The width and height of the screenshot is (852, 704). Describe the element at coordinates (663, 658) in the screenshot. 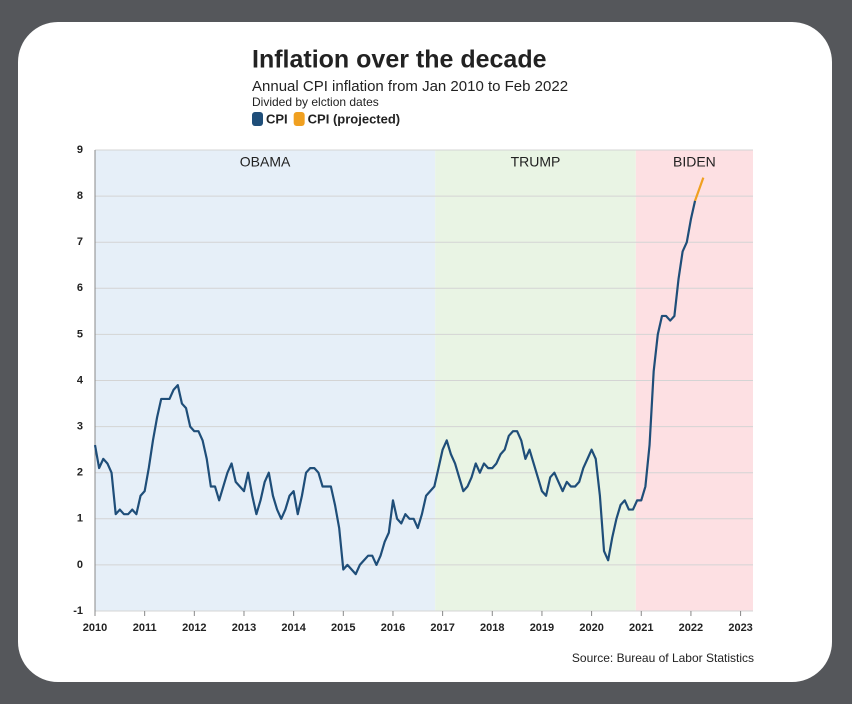

I see `source: Source: Bureau of Labor Statistics` at that location.